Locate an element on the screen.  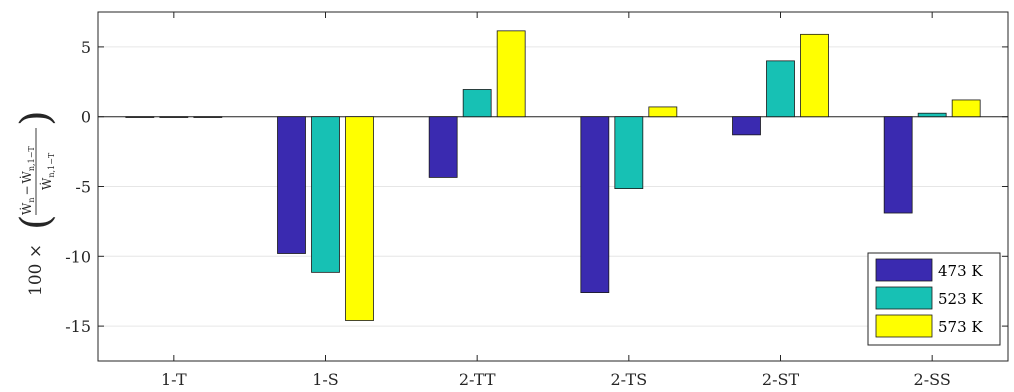
bar-2-SS-473K is located at coordinates (898, 165).